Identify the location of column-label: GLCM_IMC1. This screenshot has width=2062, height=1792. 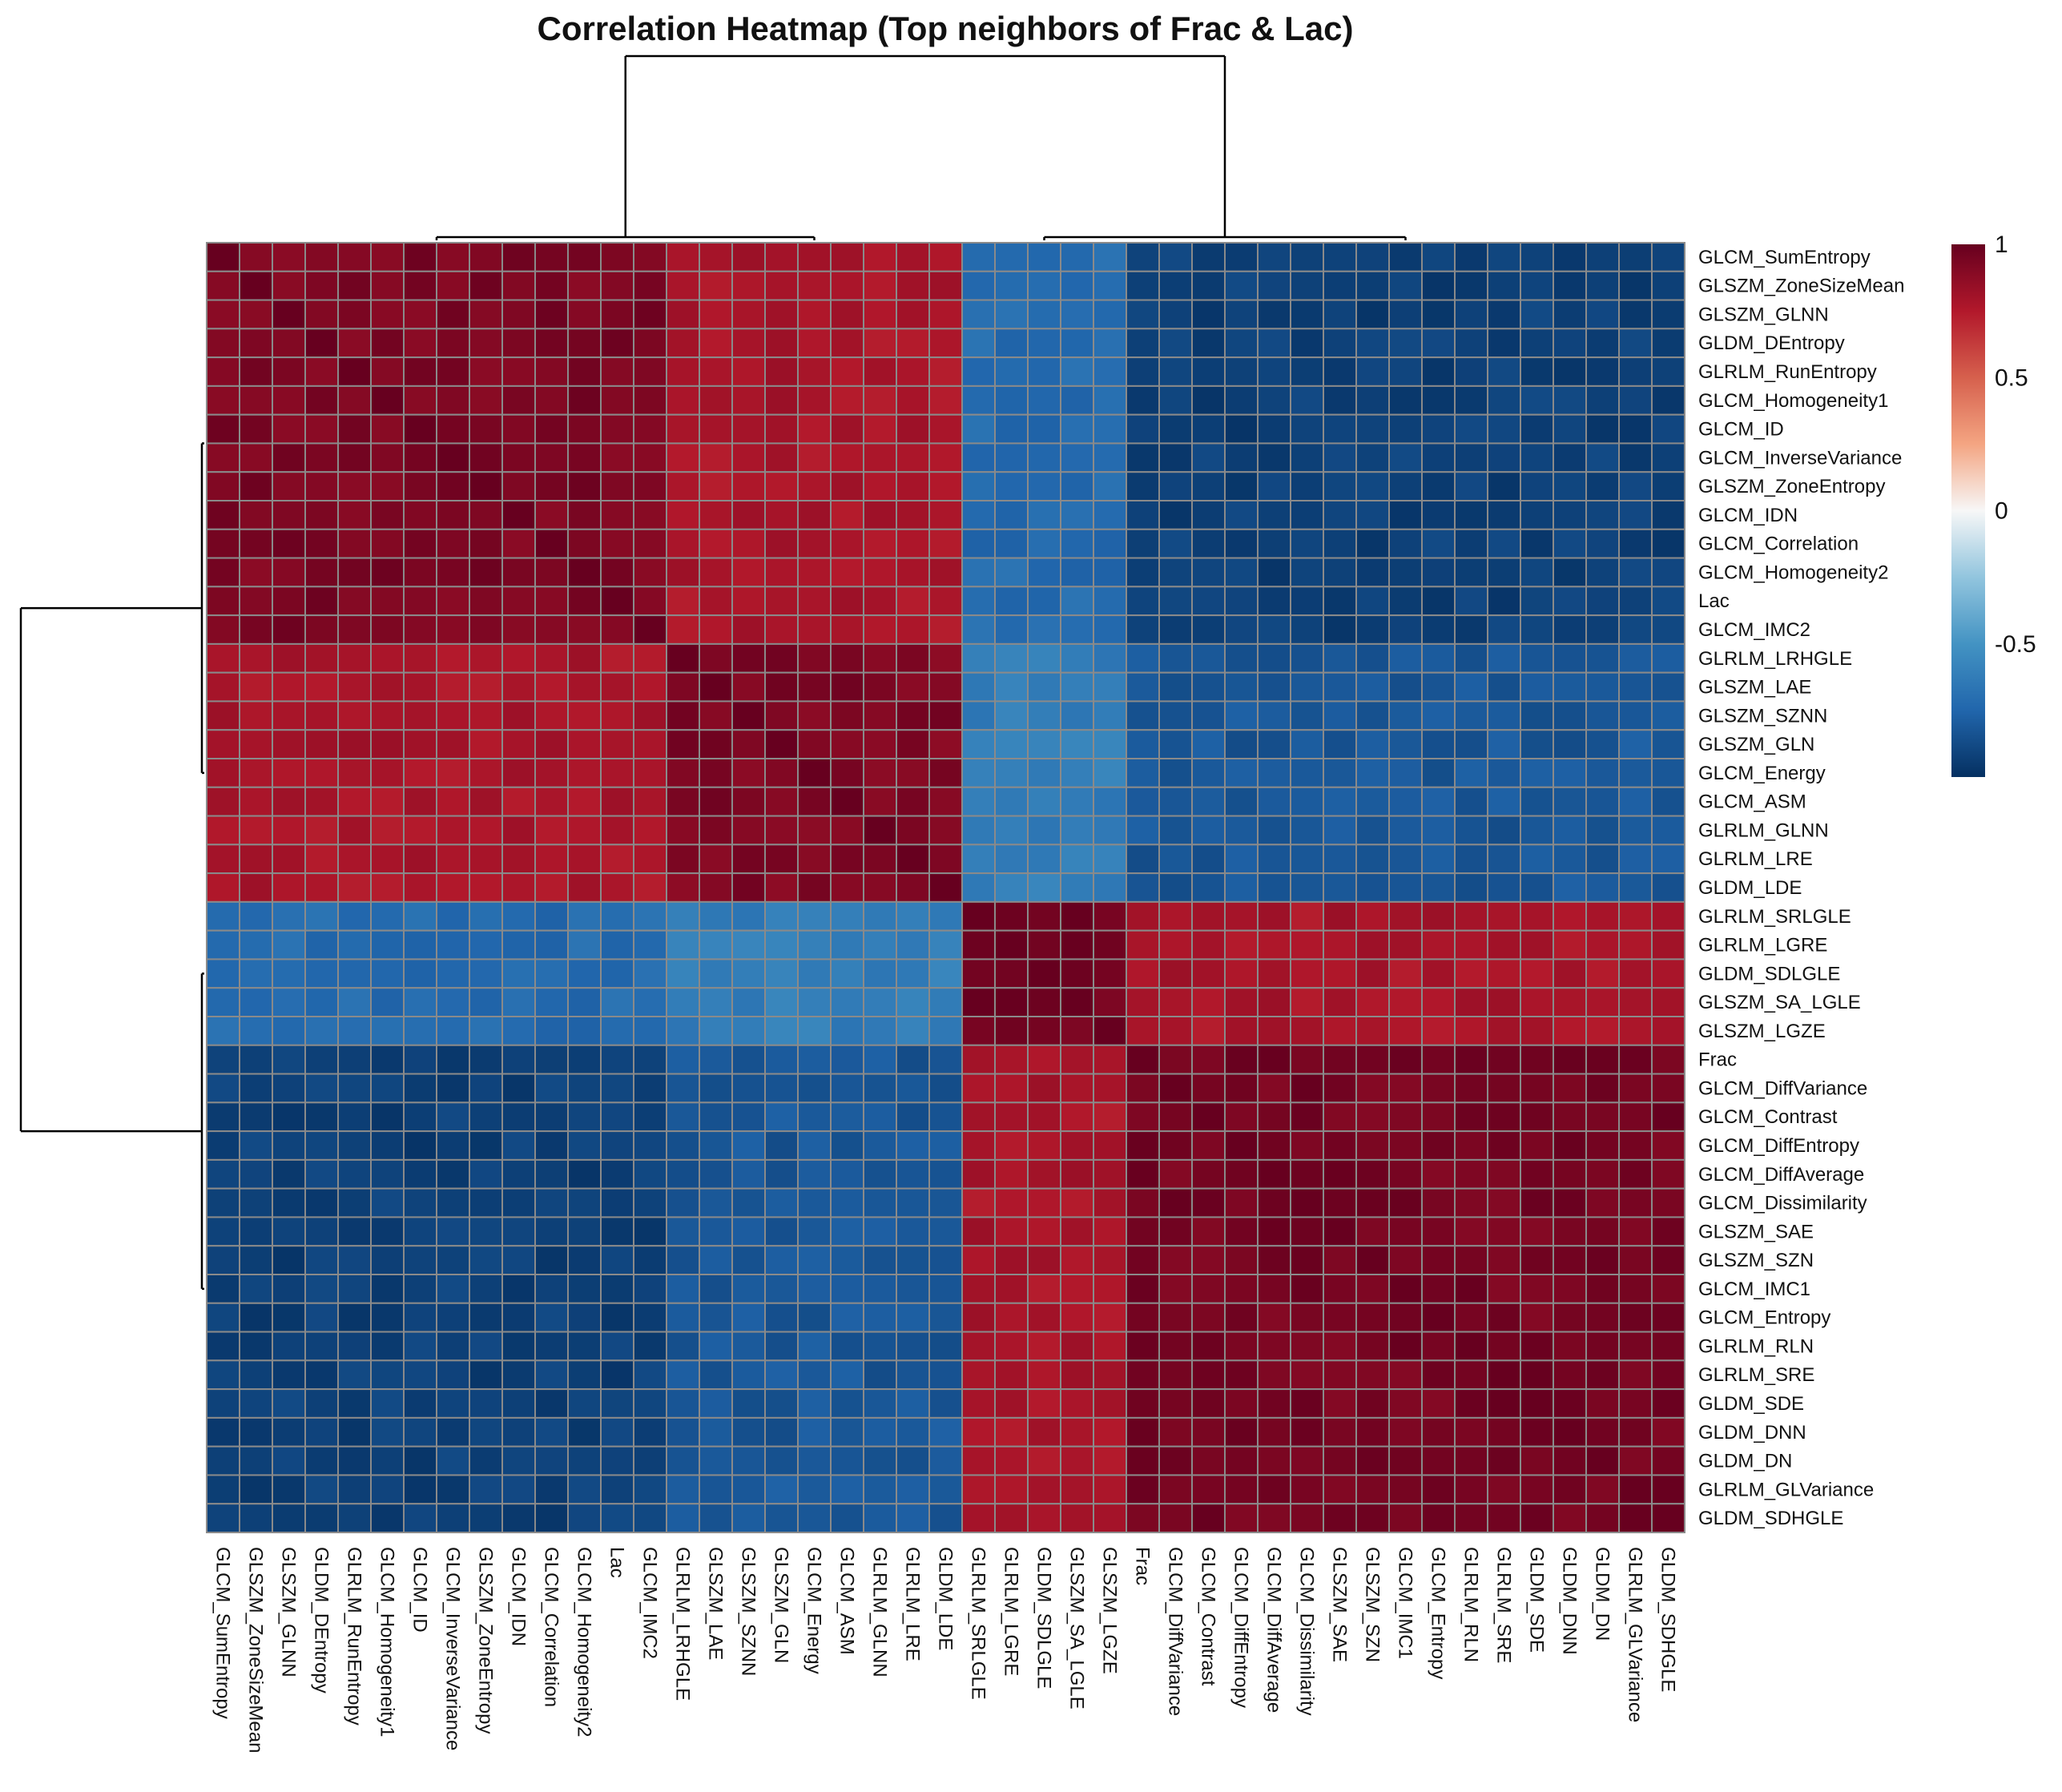
(1405, 1603).